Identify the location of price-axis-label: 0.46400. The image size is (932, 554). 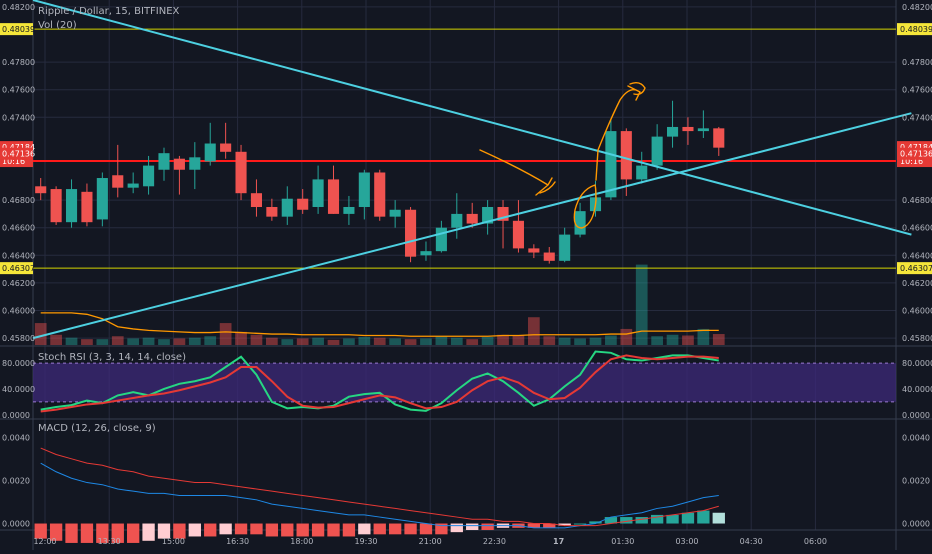
(917, 255).